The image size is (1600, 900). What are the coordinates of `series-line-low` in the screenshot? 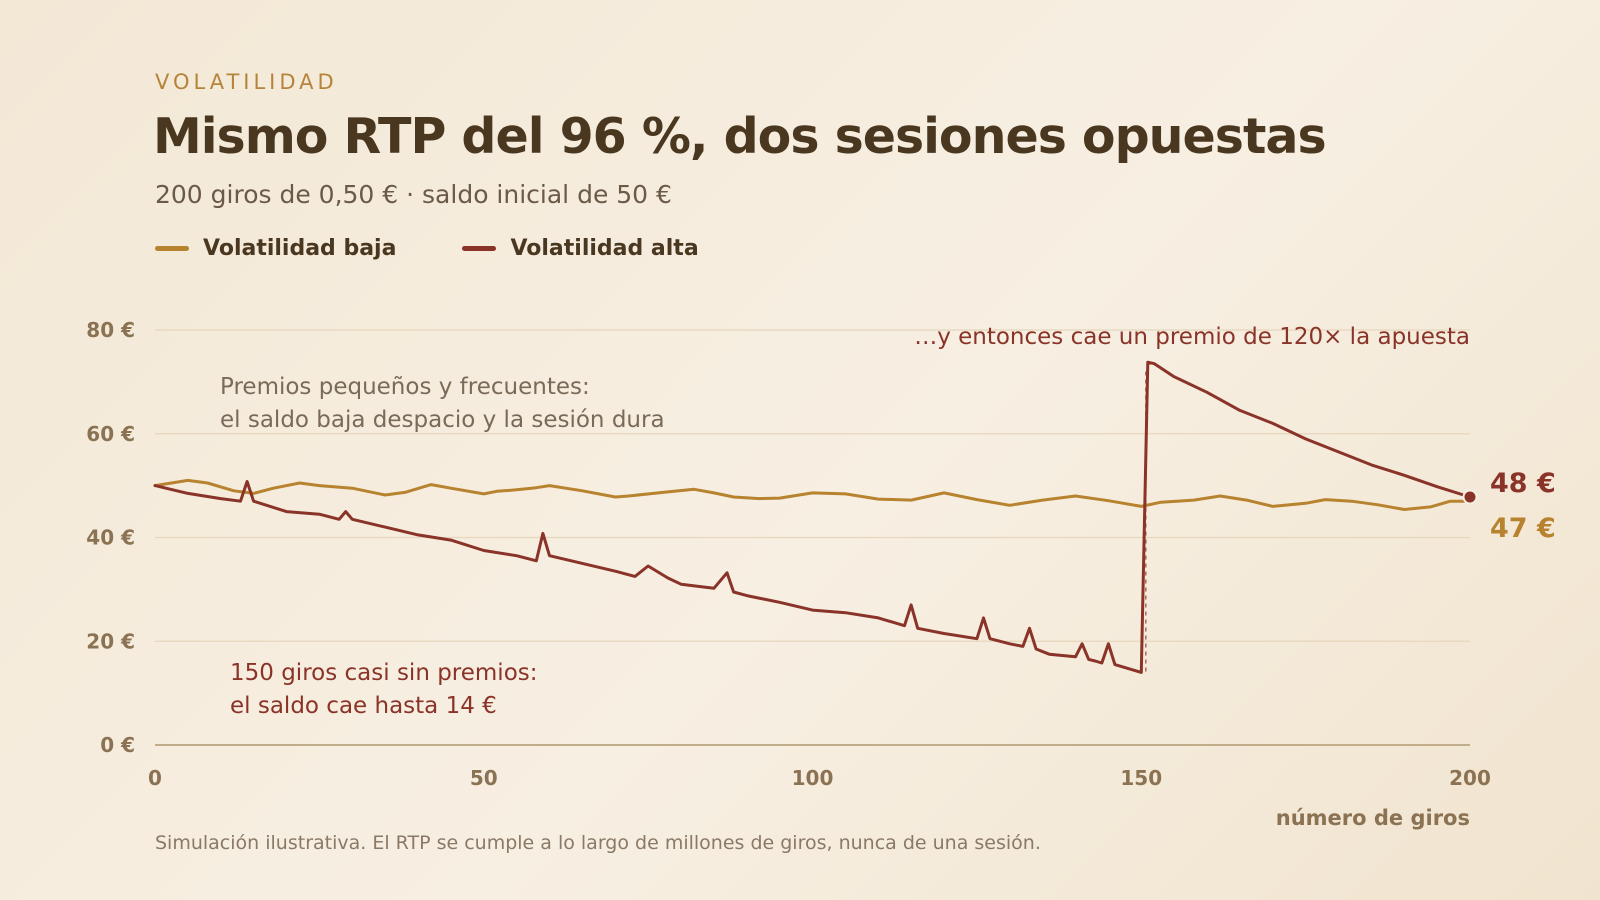 It's located at (812, 494).